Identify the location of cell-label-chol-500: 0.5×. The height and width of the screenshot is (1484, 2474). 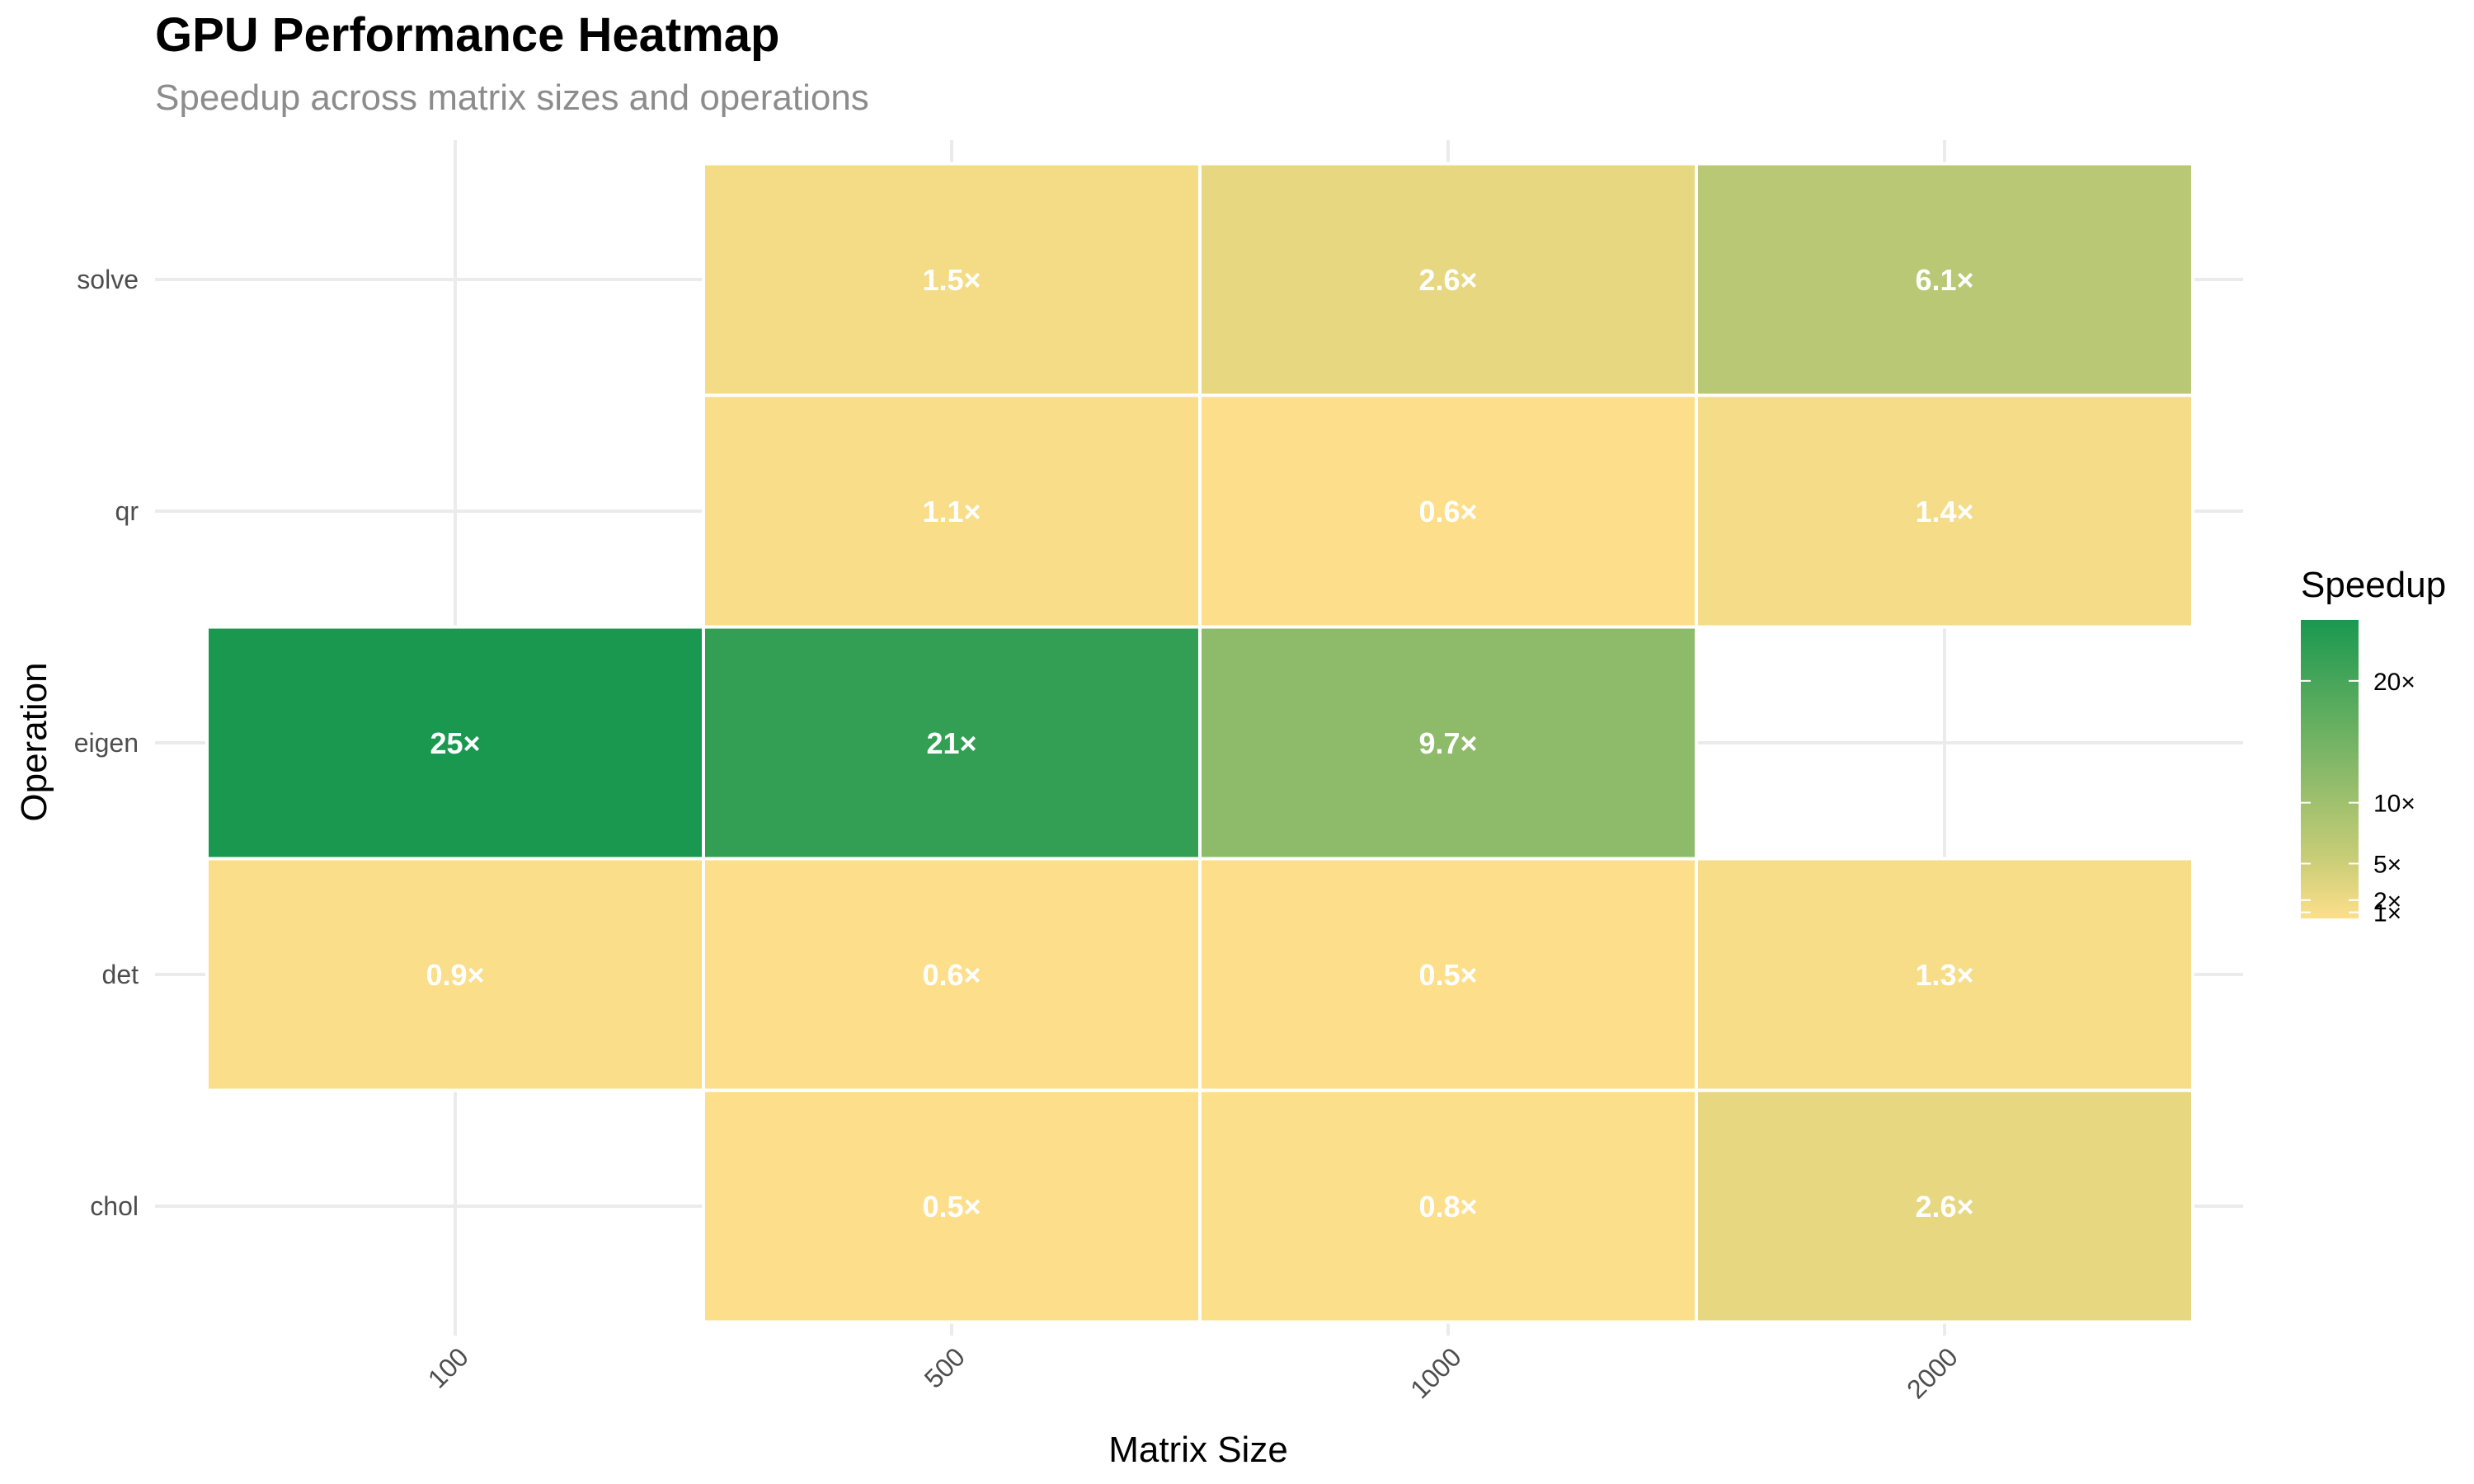
(951, 1206).